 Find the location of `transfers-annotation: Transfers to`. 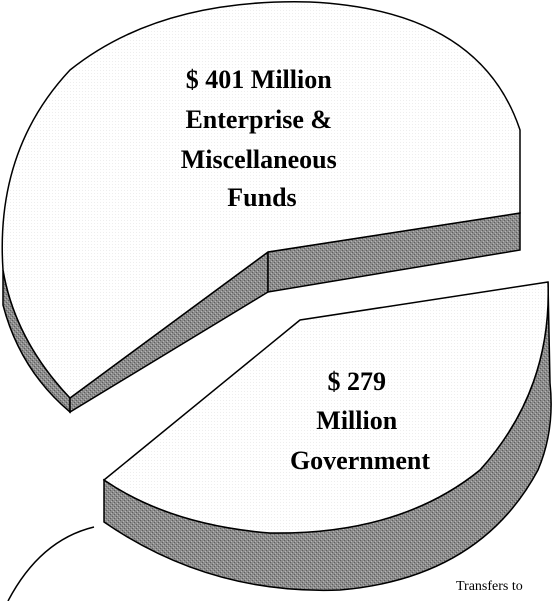

transfers-annotation: Transfers to is located at coordinates (489, 586).